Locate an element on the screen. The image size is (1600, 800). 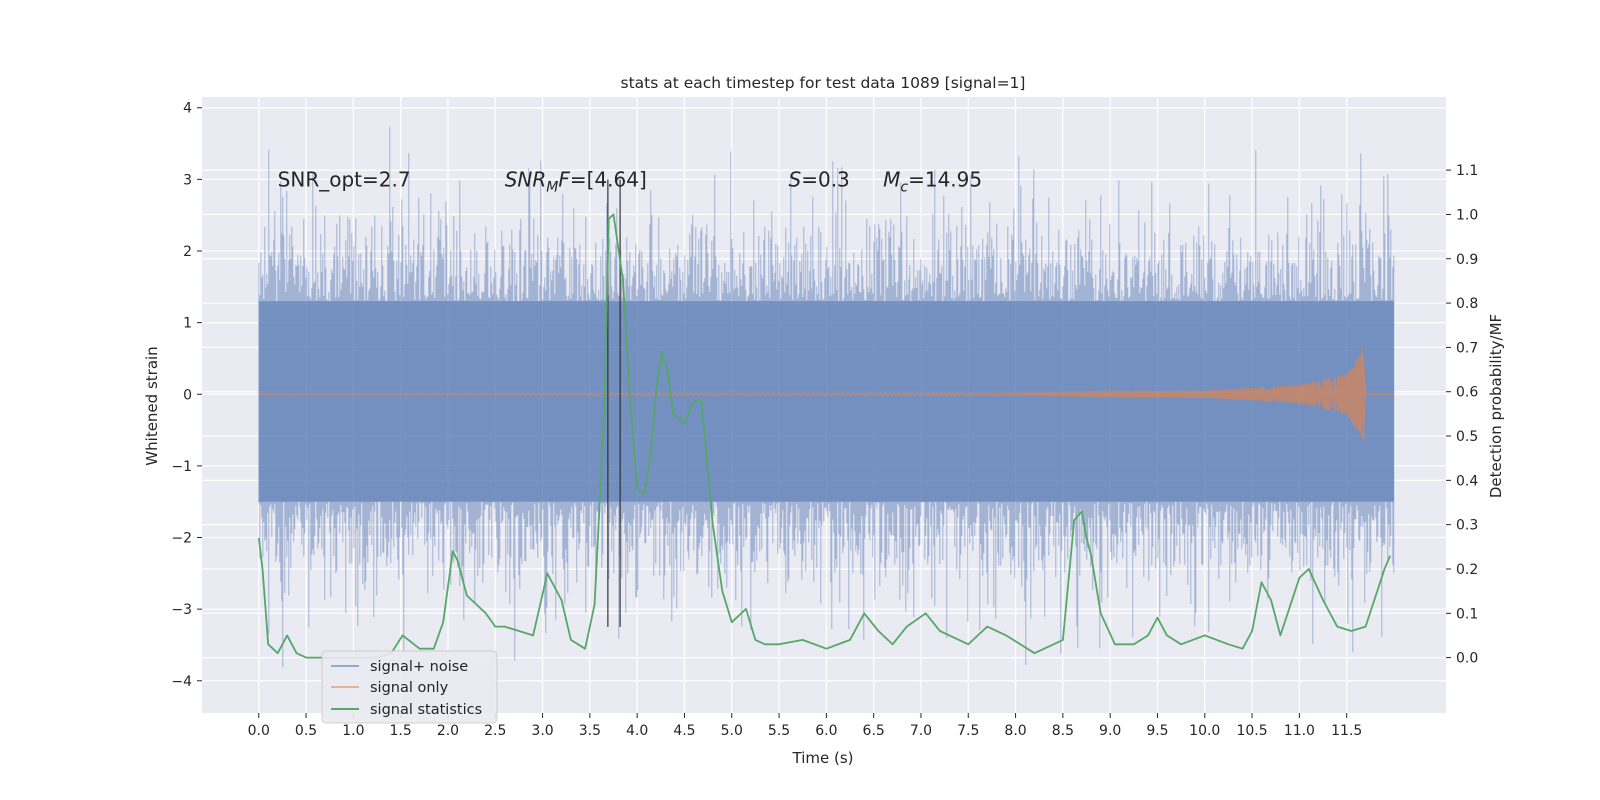
y-tick-label: −4 is located at coordinates (181, 682).